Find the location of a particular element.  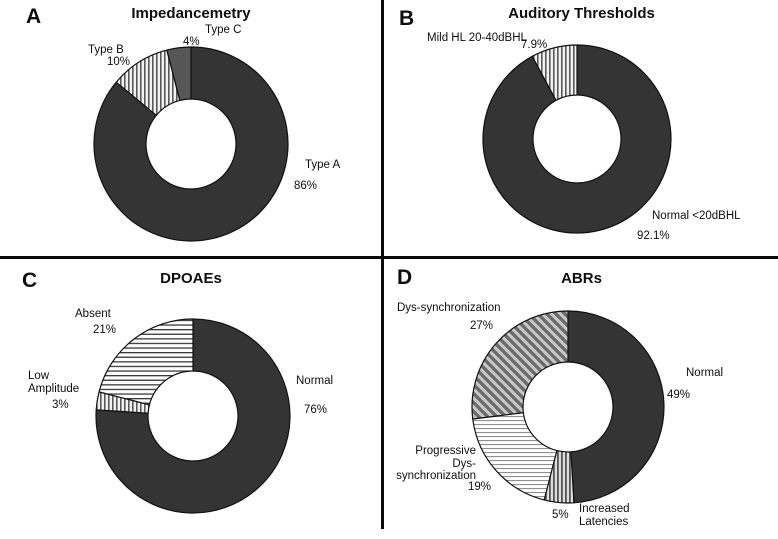

slice-pct-normal-abr: 49% is located at coordinates (679, 395).